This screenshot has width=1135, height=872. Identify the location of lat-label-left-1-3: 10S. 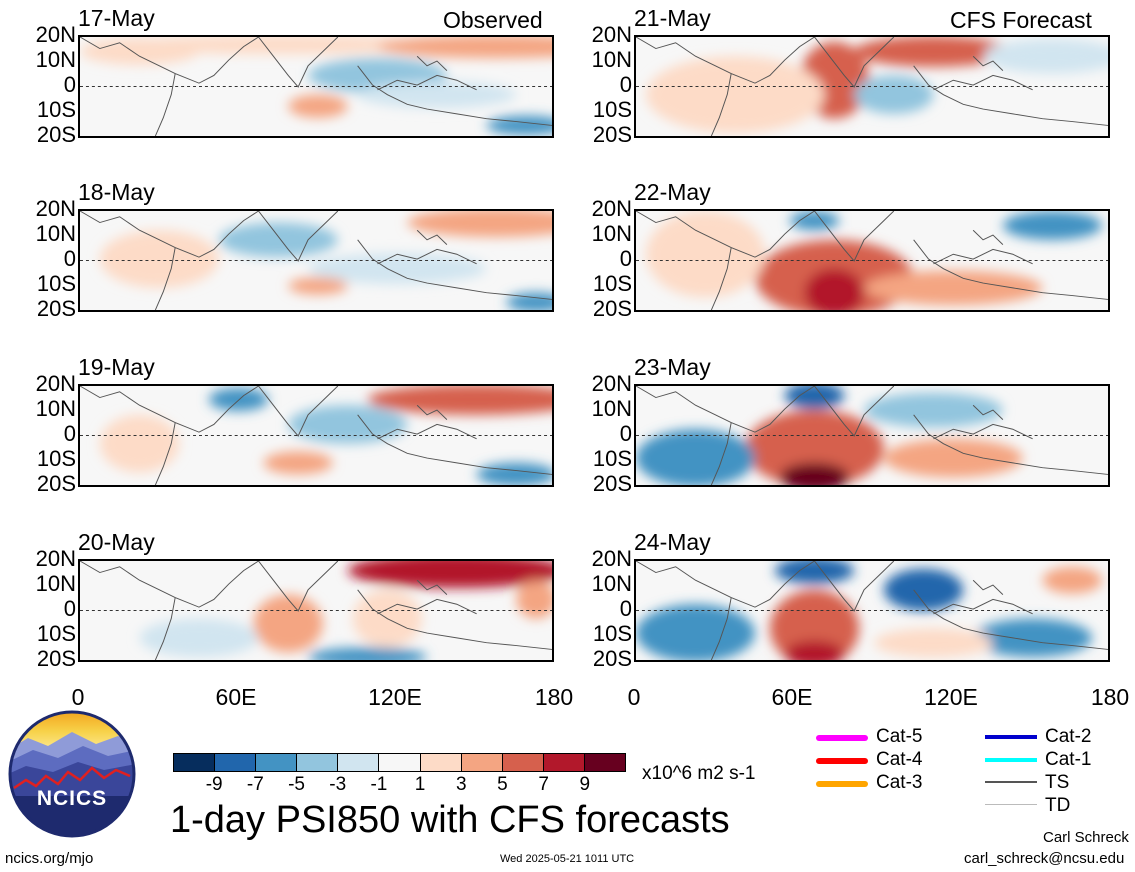
(56, 283).